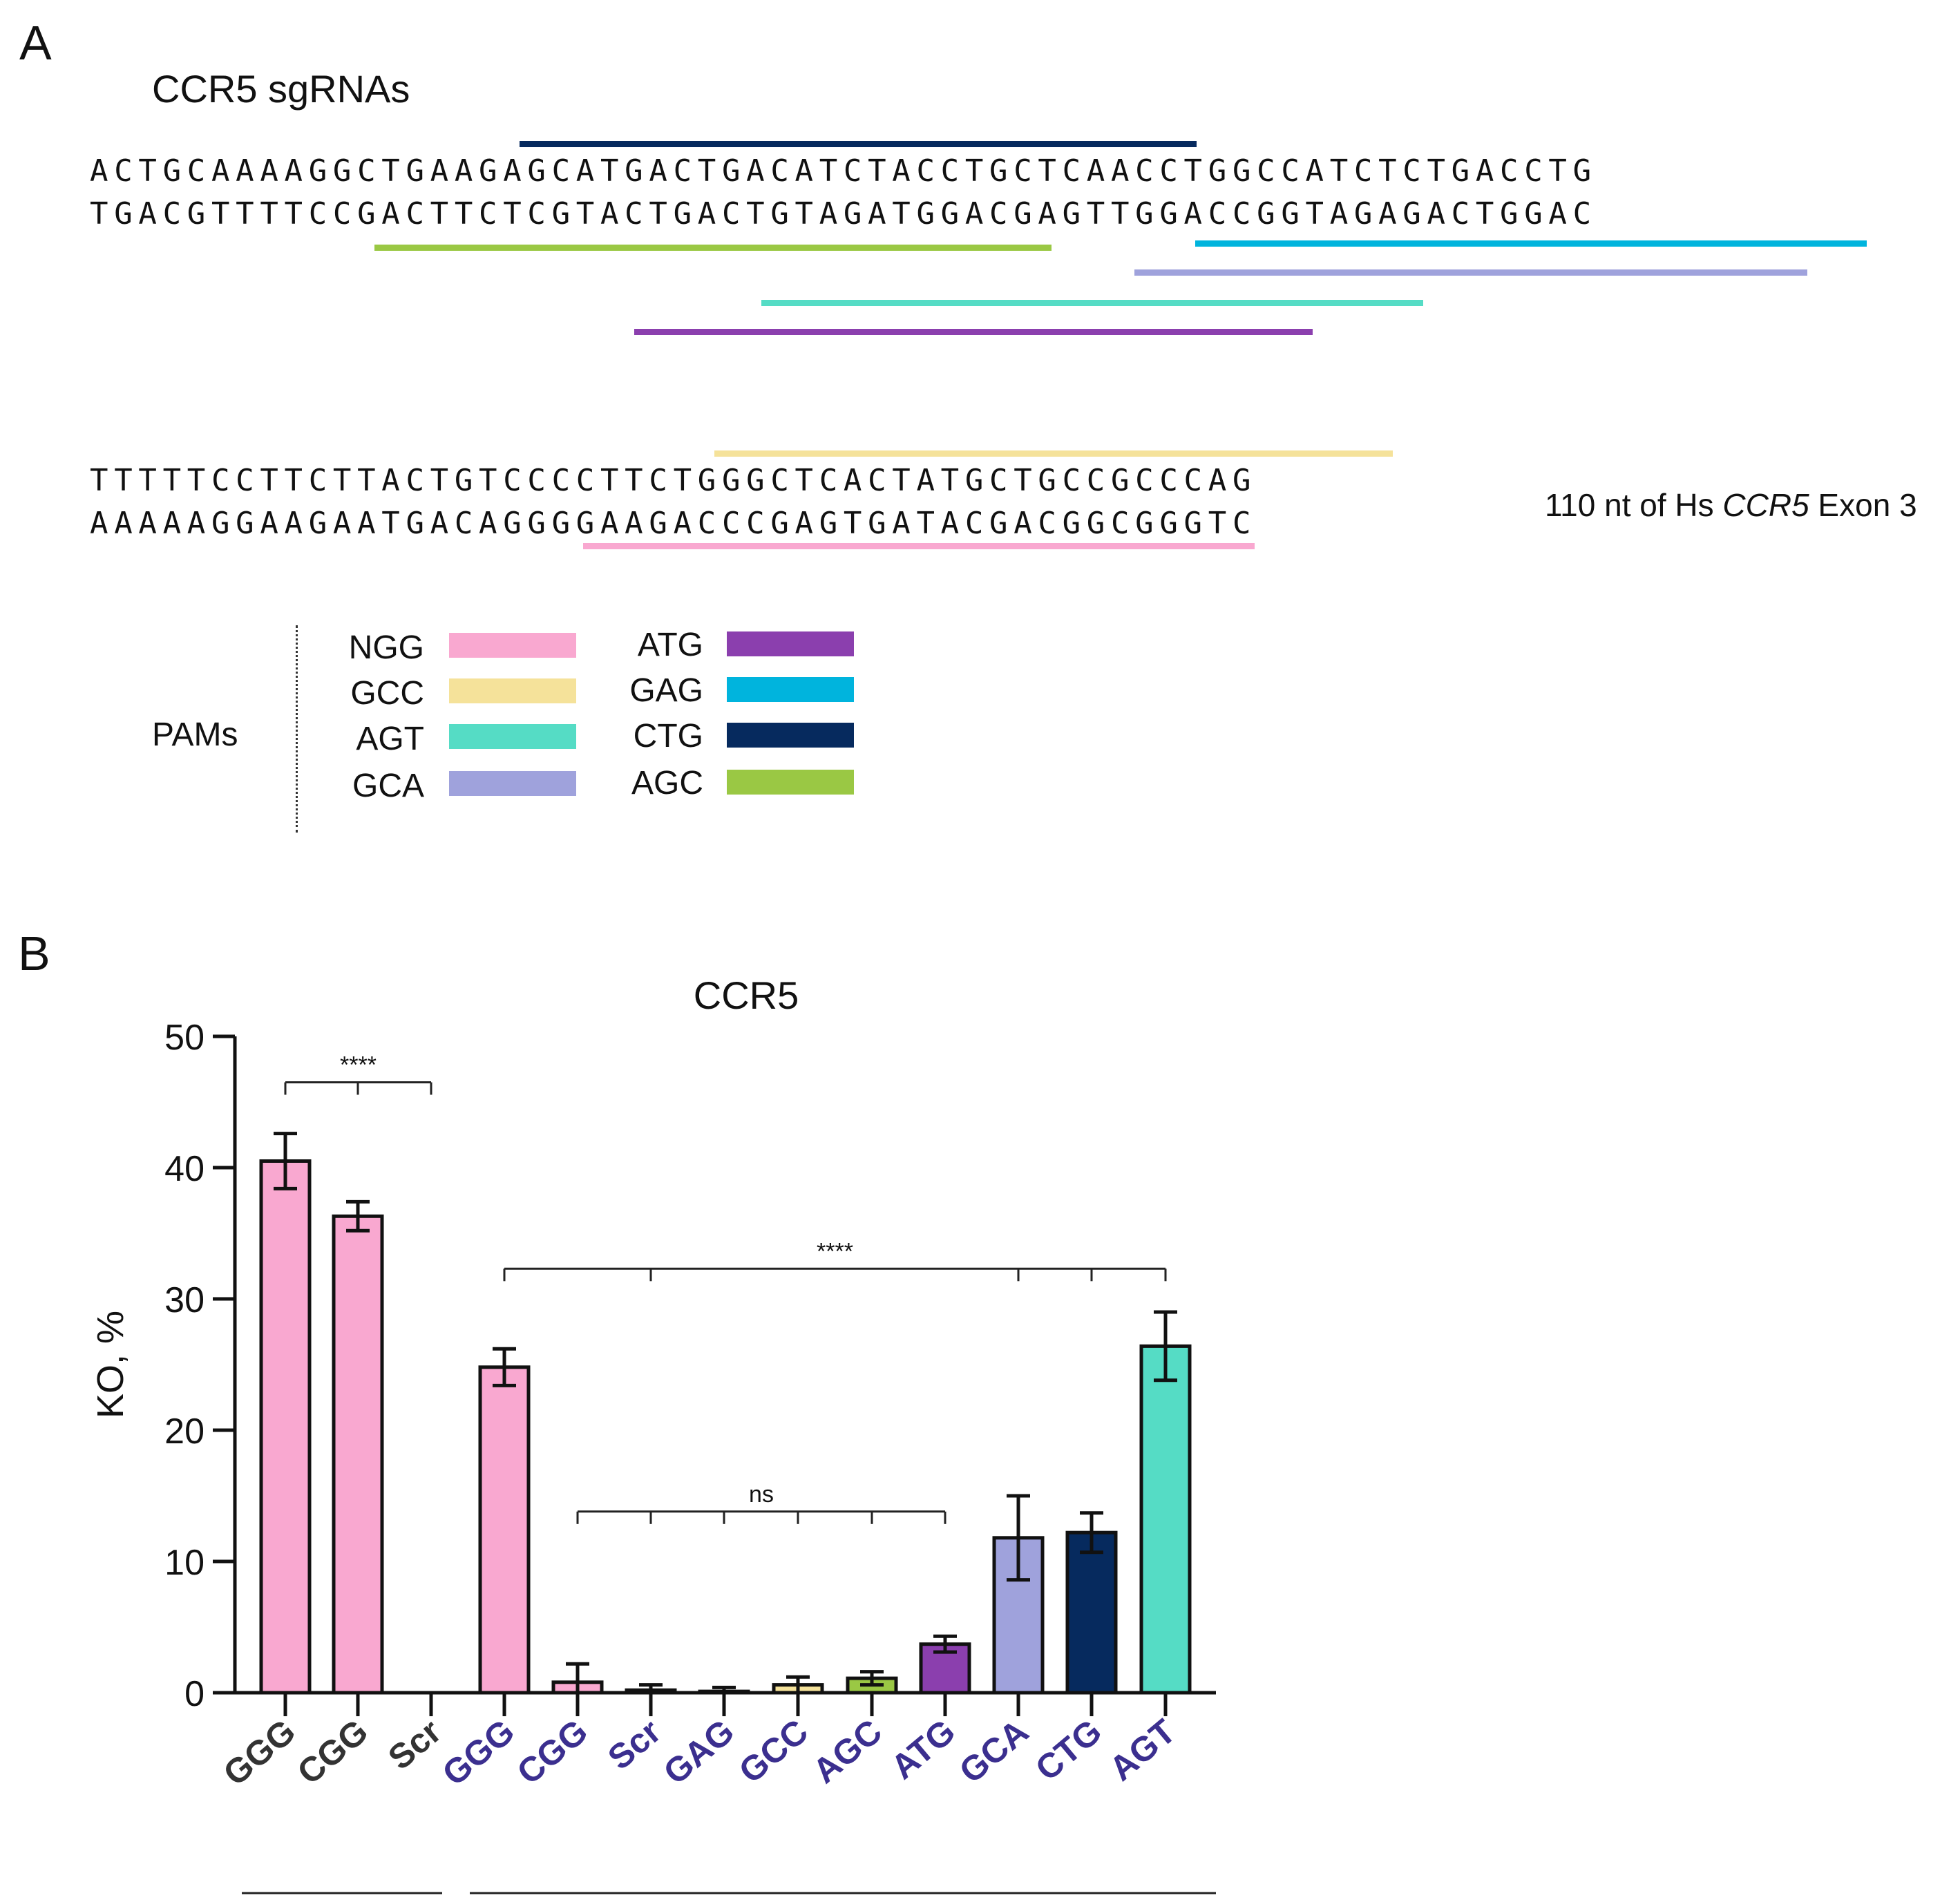 Image resolution: width=1960 pixels, height=1900 pixels. Describe the element at coordinates (773, 1751) in the screenshot. I see `x-tick-label: GCC` at that location.